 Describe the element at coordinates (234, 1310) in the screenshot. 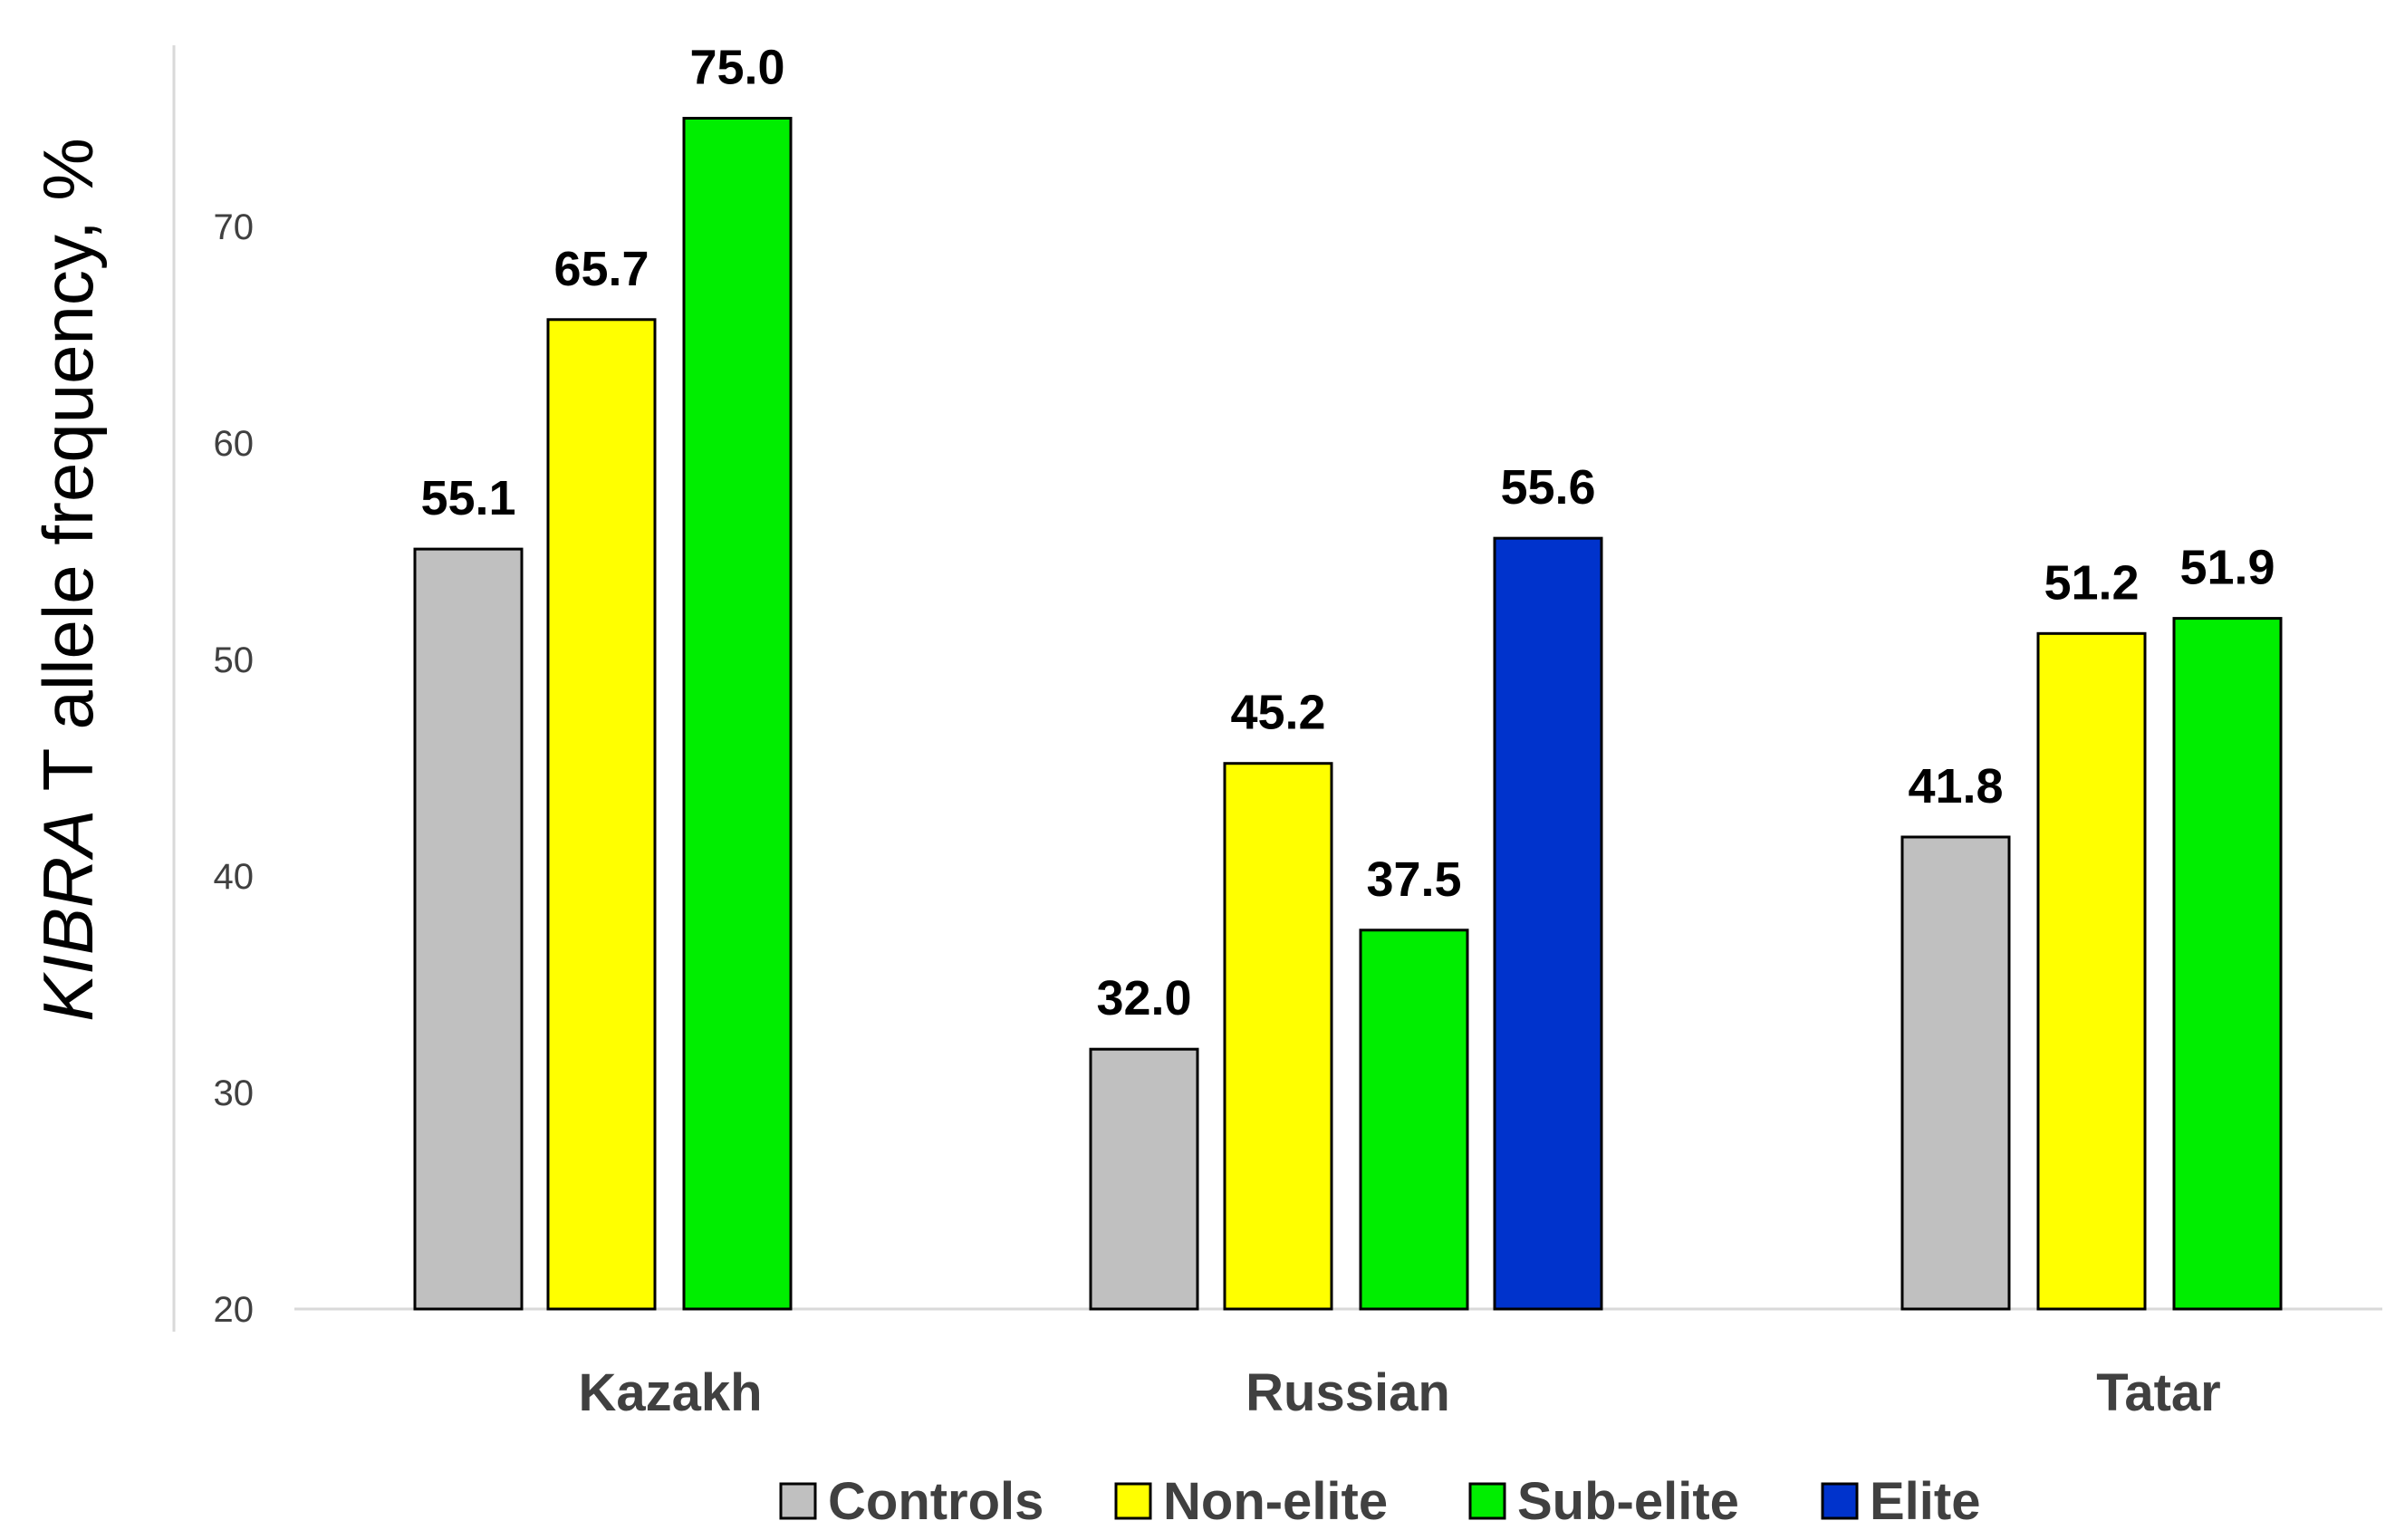

I see `y-tick-label: 20` at that location.